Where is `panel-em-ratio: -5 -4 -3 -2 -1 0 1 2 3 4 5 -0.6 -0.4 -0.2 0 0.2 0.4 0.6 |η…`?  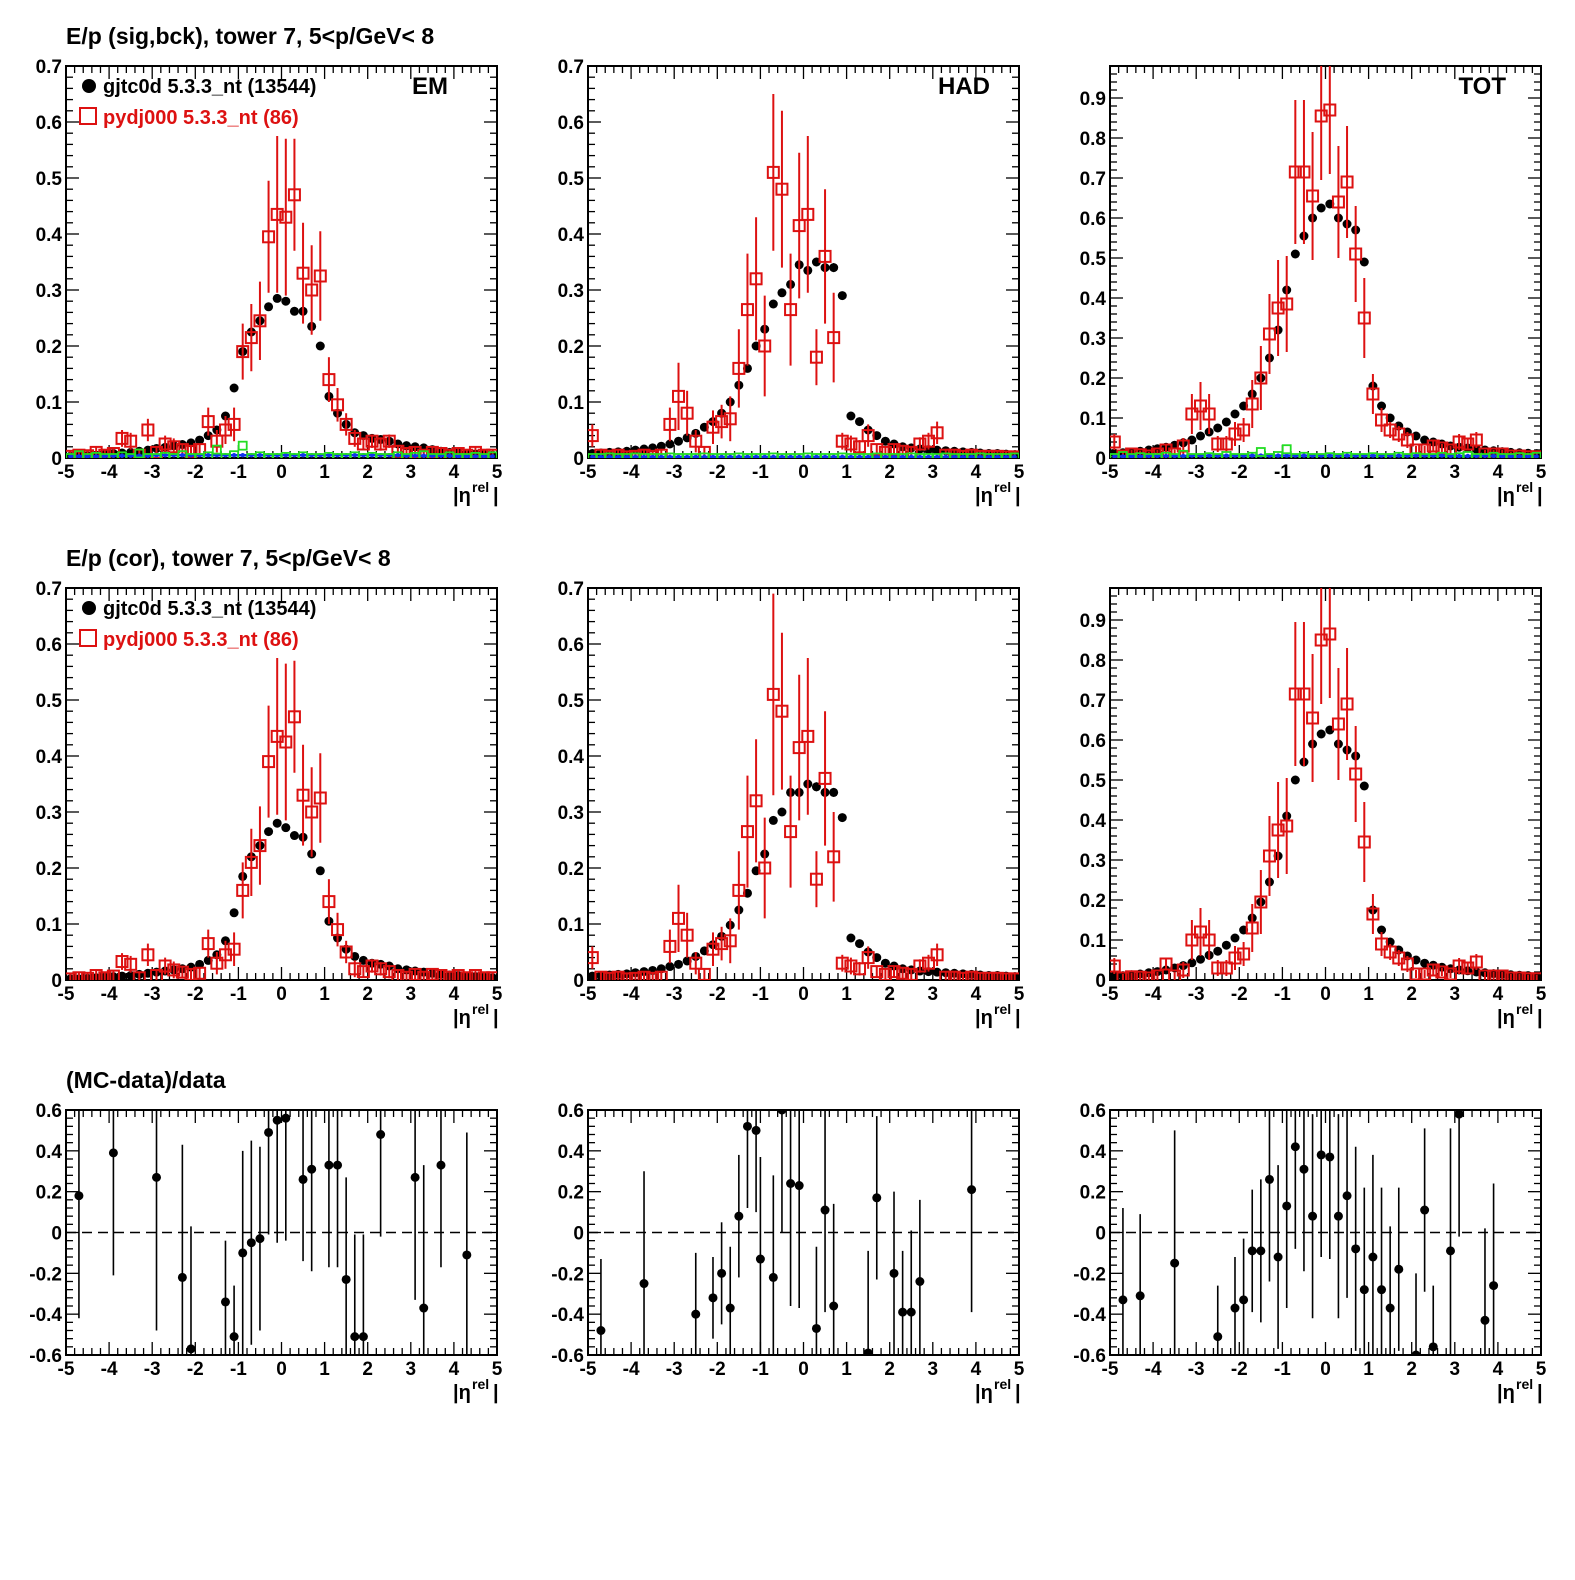 panel-em-ratio: -5 -4 -3 -2 -1 0 1 2 3 4 5 -0.6 -0.4 -0.2 0 0.2 0.4 0.6 |η… is located at coordinates (265, 1252).